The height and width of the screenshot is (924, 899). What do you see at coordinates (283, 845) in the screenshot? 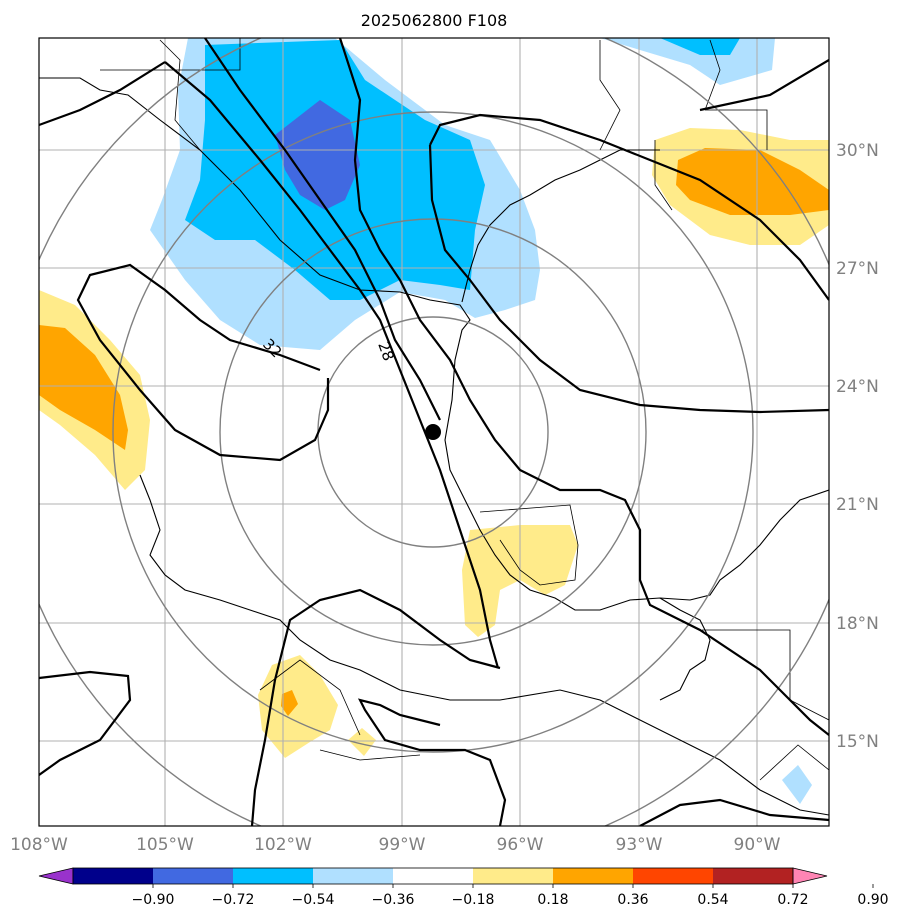
I see `lon-label-102w: 102°W` at bounding box center [283, 845].